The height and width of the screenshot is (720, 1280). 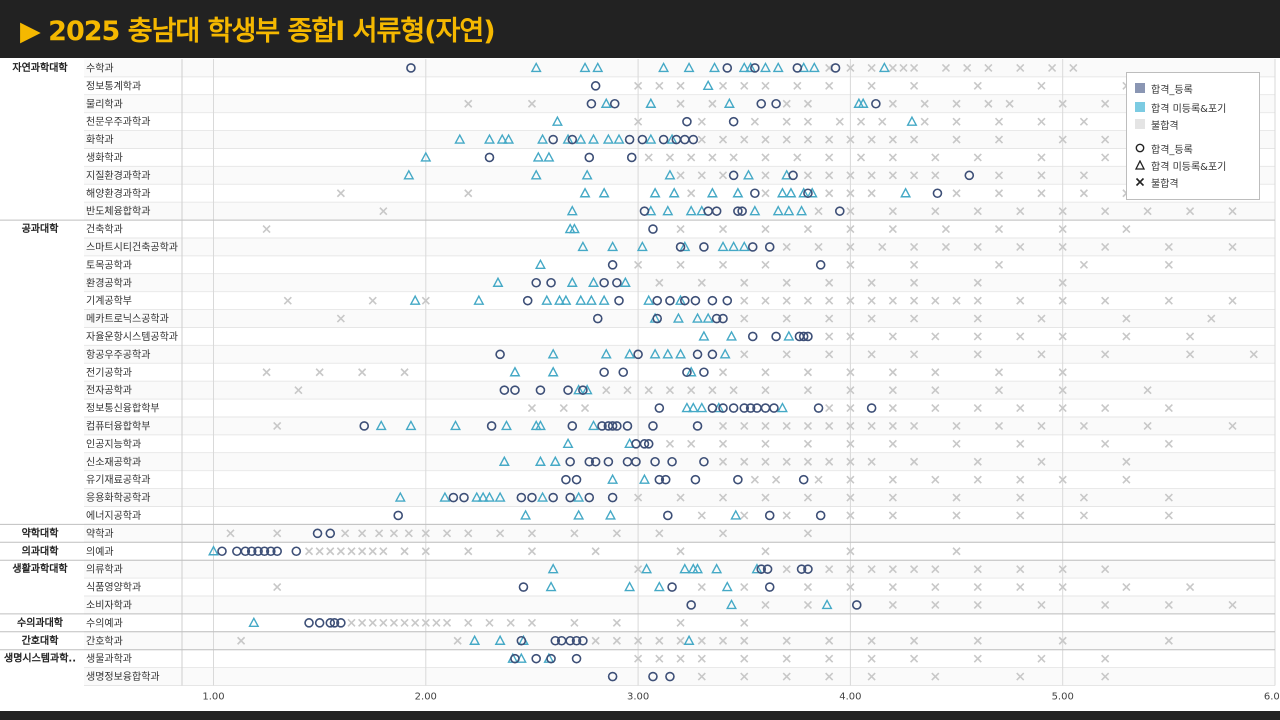 What do you see at coordinates (40, 67) in the screenshot?
I see `group-label: 자연과학대학` at bounding box center [40, 67].